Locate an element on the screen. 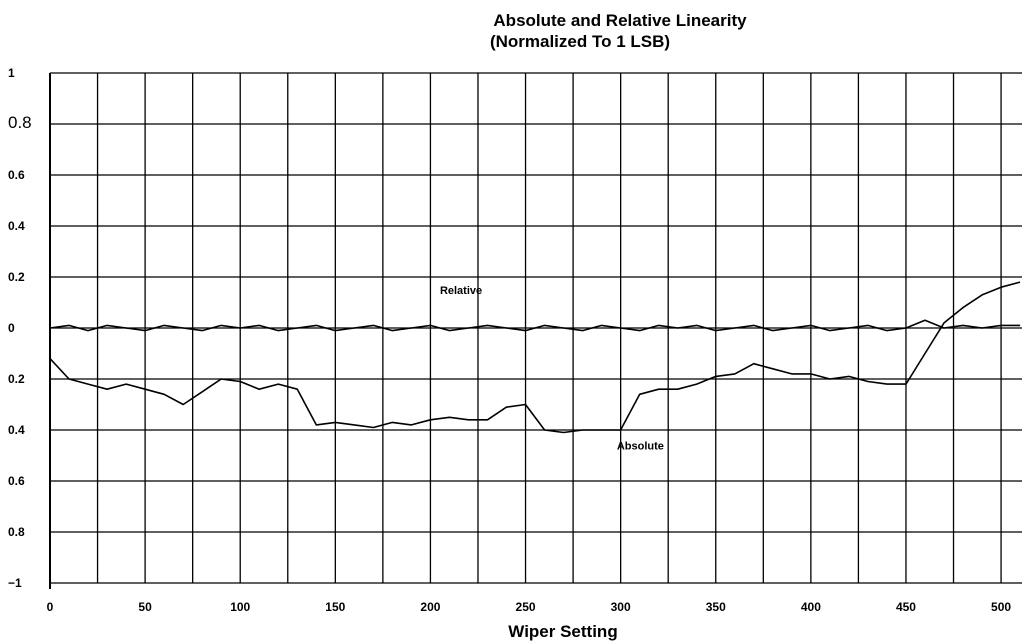 This screenshot has width=1024, height=642. x-tick-label: 100 is located at coordinates (240, 607).